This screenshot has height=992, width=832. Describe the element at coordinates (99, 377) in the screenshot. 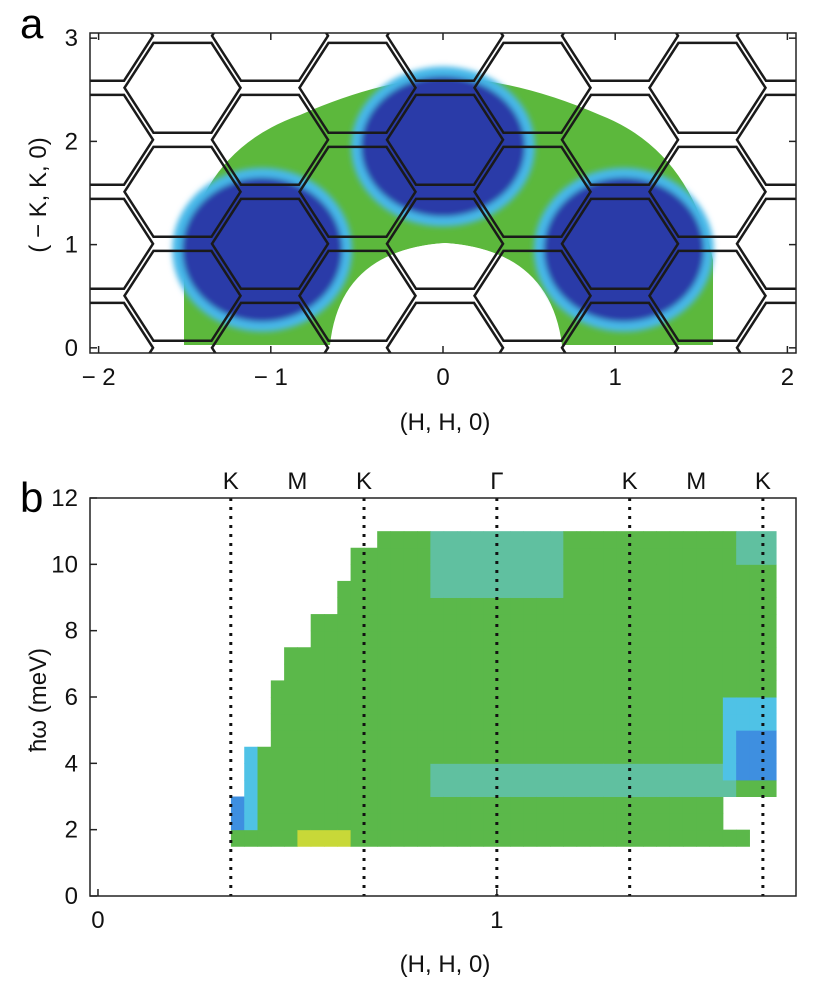

I see `panel-a-x-tick-label: − 2` at that location.